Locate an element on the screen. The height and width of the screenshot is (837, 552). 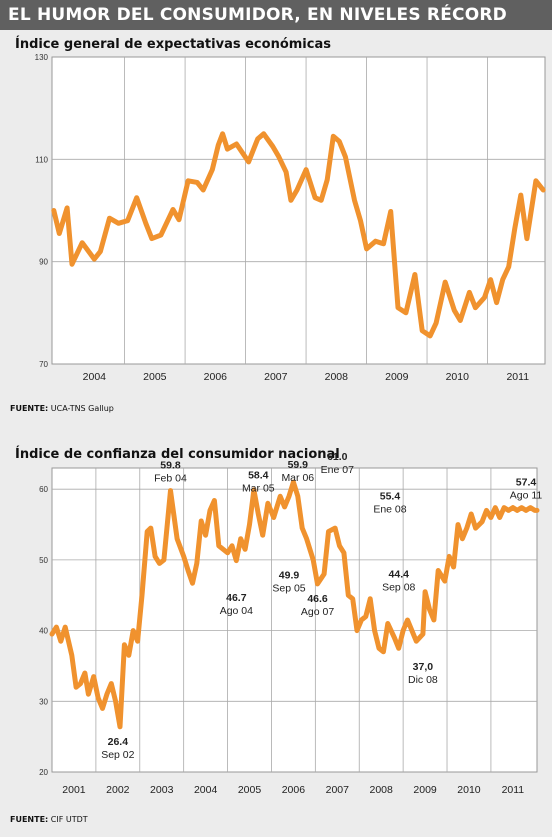
chart2-xtick-label: 2004 is located at coordinates (206, 790).